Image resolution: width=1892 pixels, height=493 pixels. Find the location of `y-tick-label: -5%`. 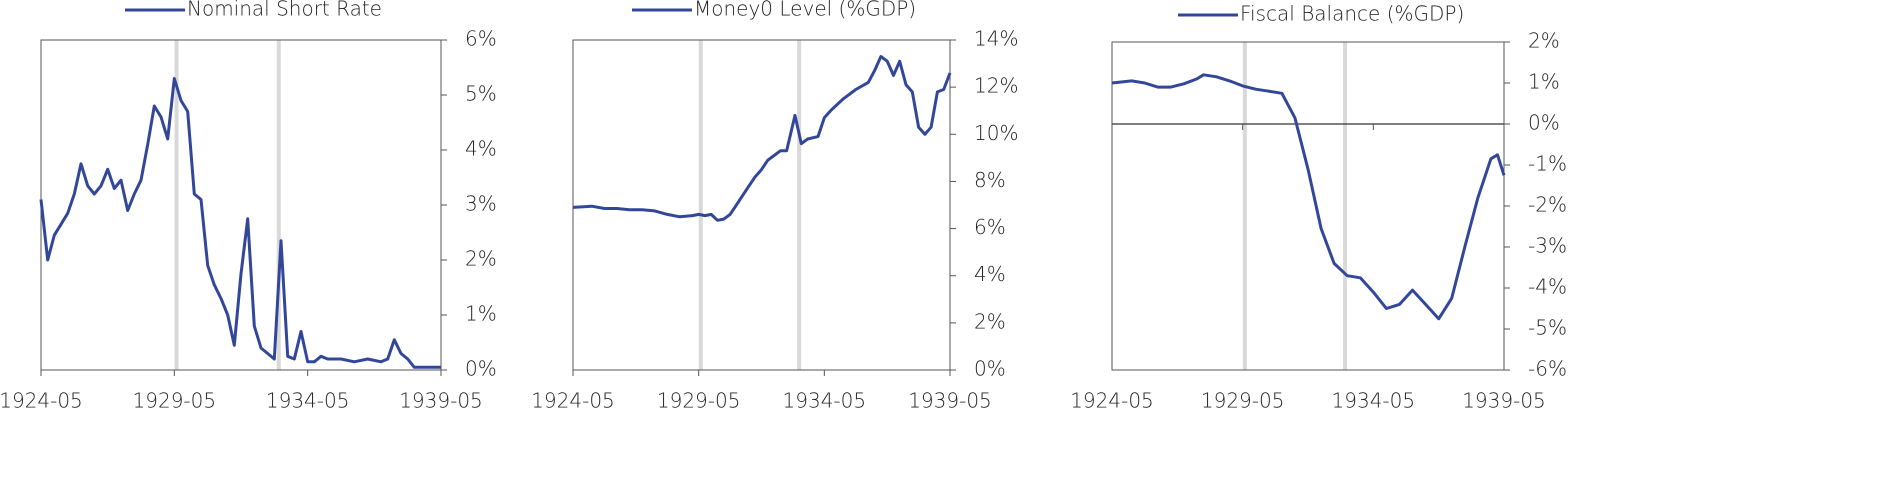

y-tick-label: -5% is located at coordinates (1547, 328).